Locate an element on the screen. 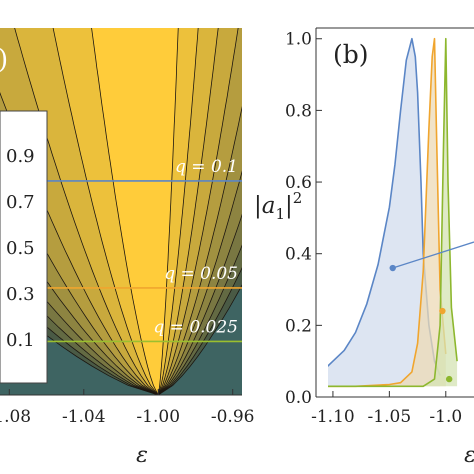 This screenshot has width=474, height=474. q-line-label-2: q = 0.05 is located at coordinates (201, 274).